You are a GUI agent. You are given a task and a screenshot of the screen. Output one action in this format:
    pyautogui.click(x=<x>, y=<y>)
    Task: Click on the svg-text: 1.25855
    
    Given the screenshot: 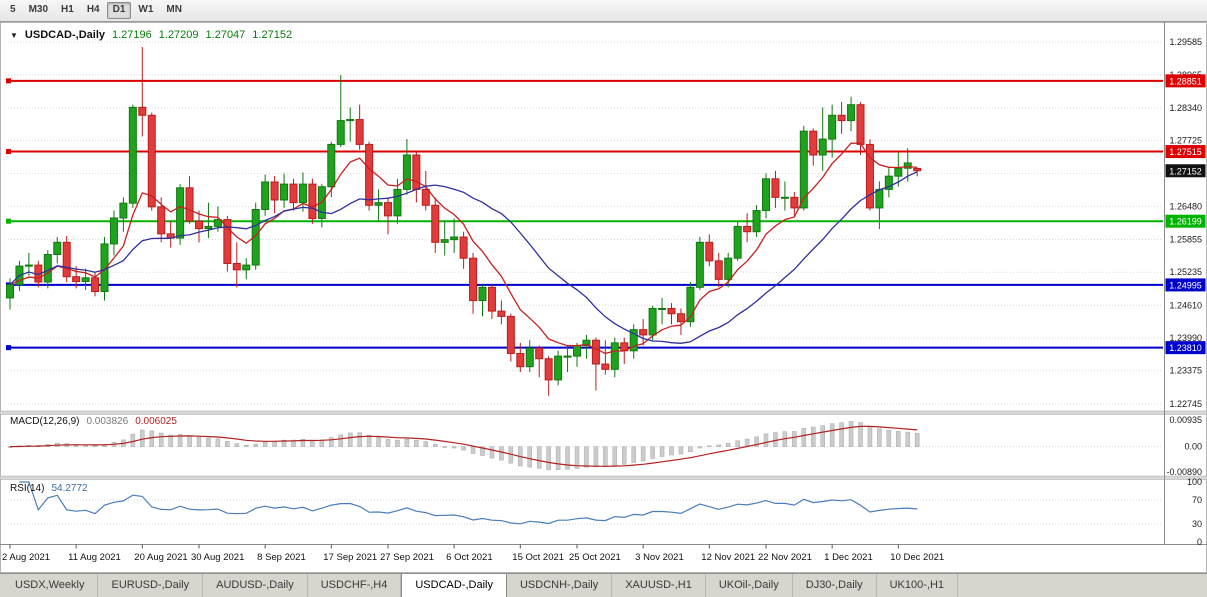 What is the action you would take?
    pyautogui.click(x=1185, y=239)
    